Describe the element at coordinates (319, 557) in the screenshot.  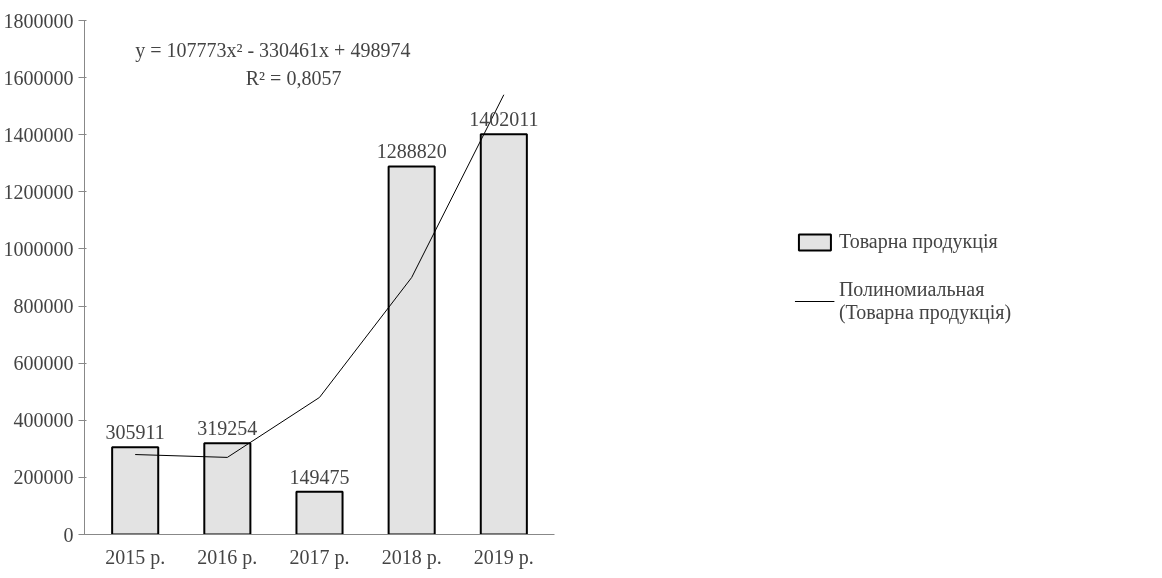
I see `x-tick-label: 2017 р.` at that location.